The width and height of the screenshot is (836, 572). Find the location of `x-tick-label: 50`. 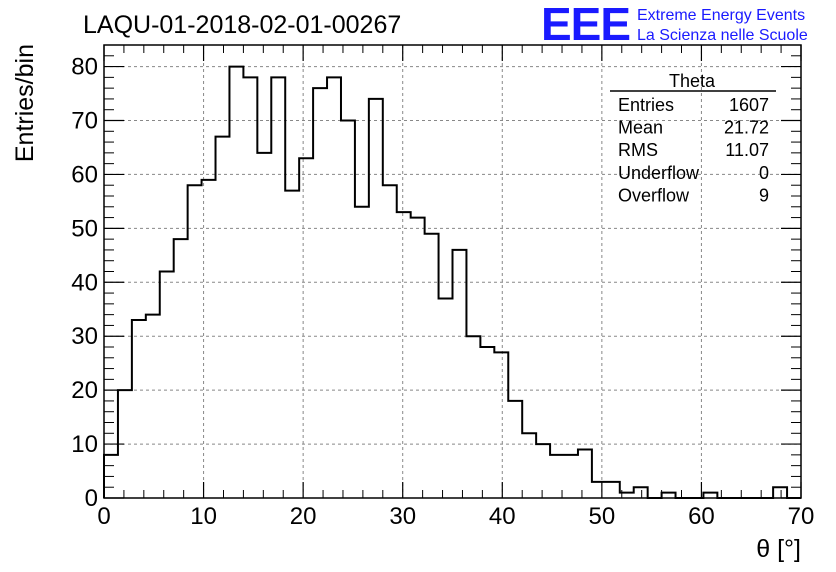

x-tick-label: 50 is located at coordinates (602, 516).